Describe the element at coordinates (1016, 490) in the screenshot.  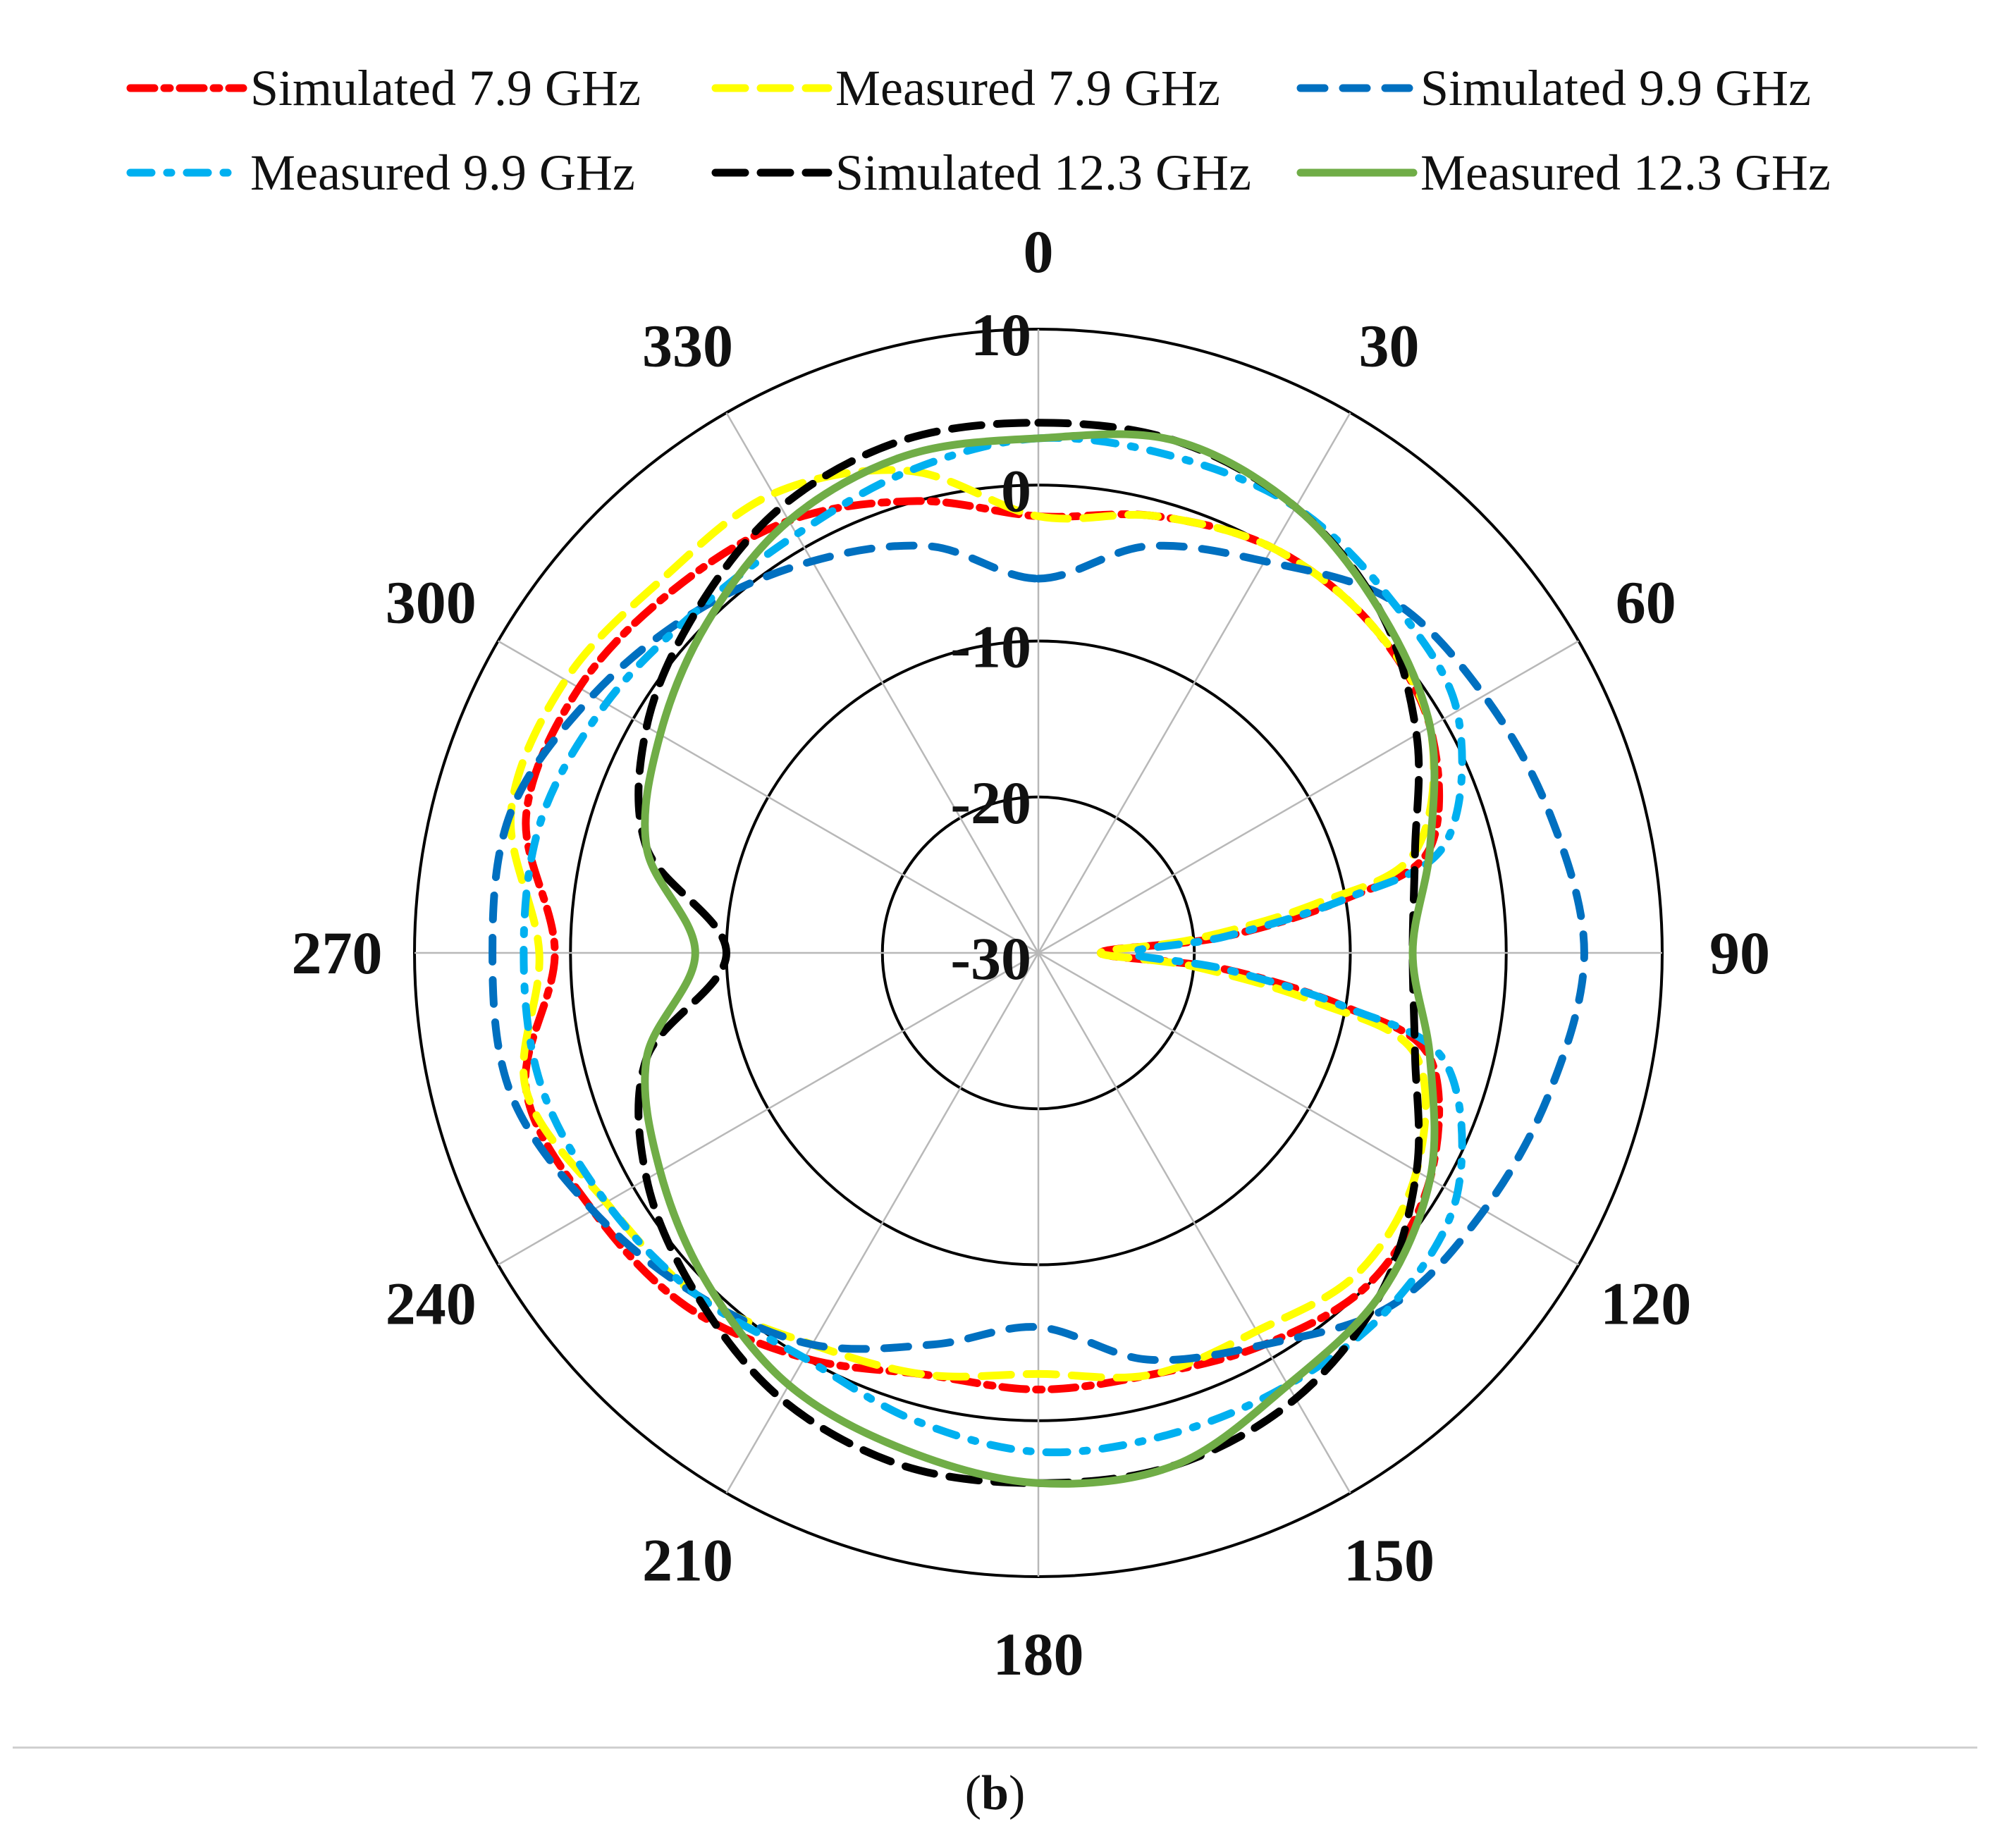
I see `radial-label-0: 0` at that location.